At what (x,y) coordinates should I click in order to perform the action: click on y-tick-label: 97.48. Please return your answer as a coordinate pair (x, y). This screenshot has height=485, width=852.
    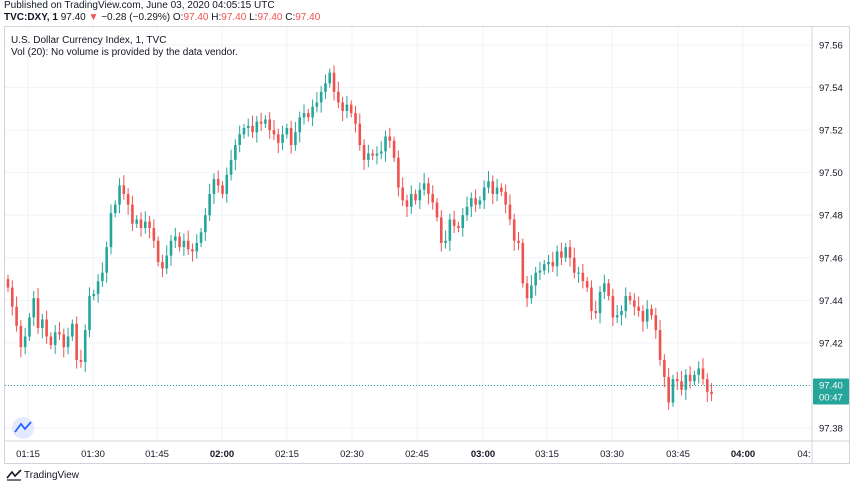
    Looking at the image, I should click on (831, 216).